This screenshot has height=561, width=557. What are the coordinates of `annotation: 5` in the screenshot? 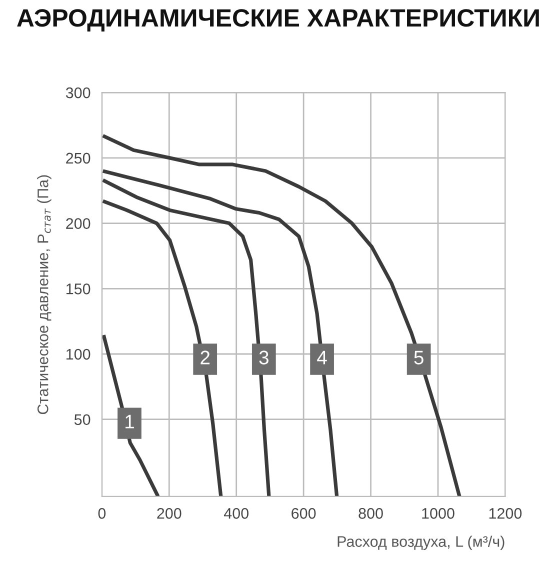 It's located at (419, 357).